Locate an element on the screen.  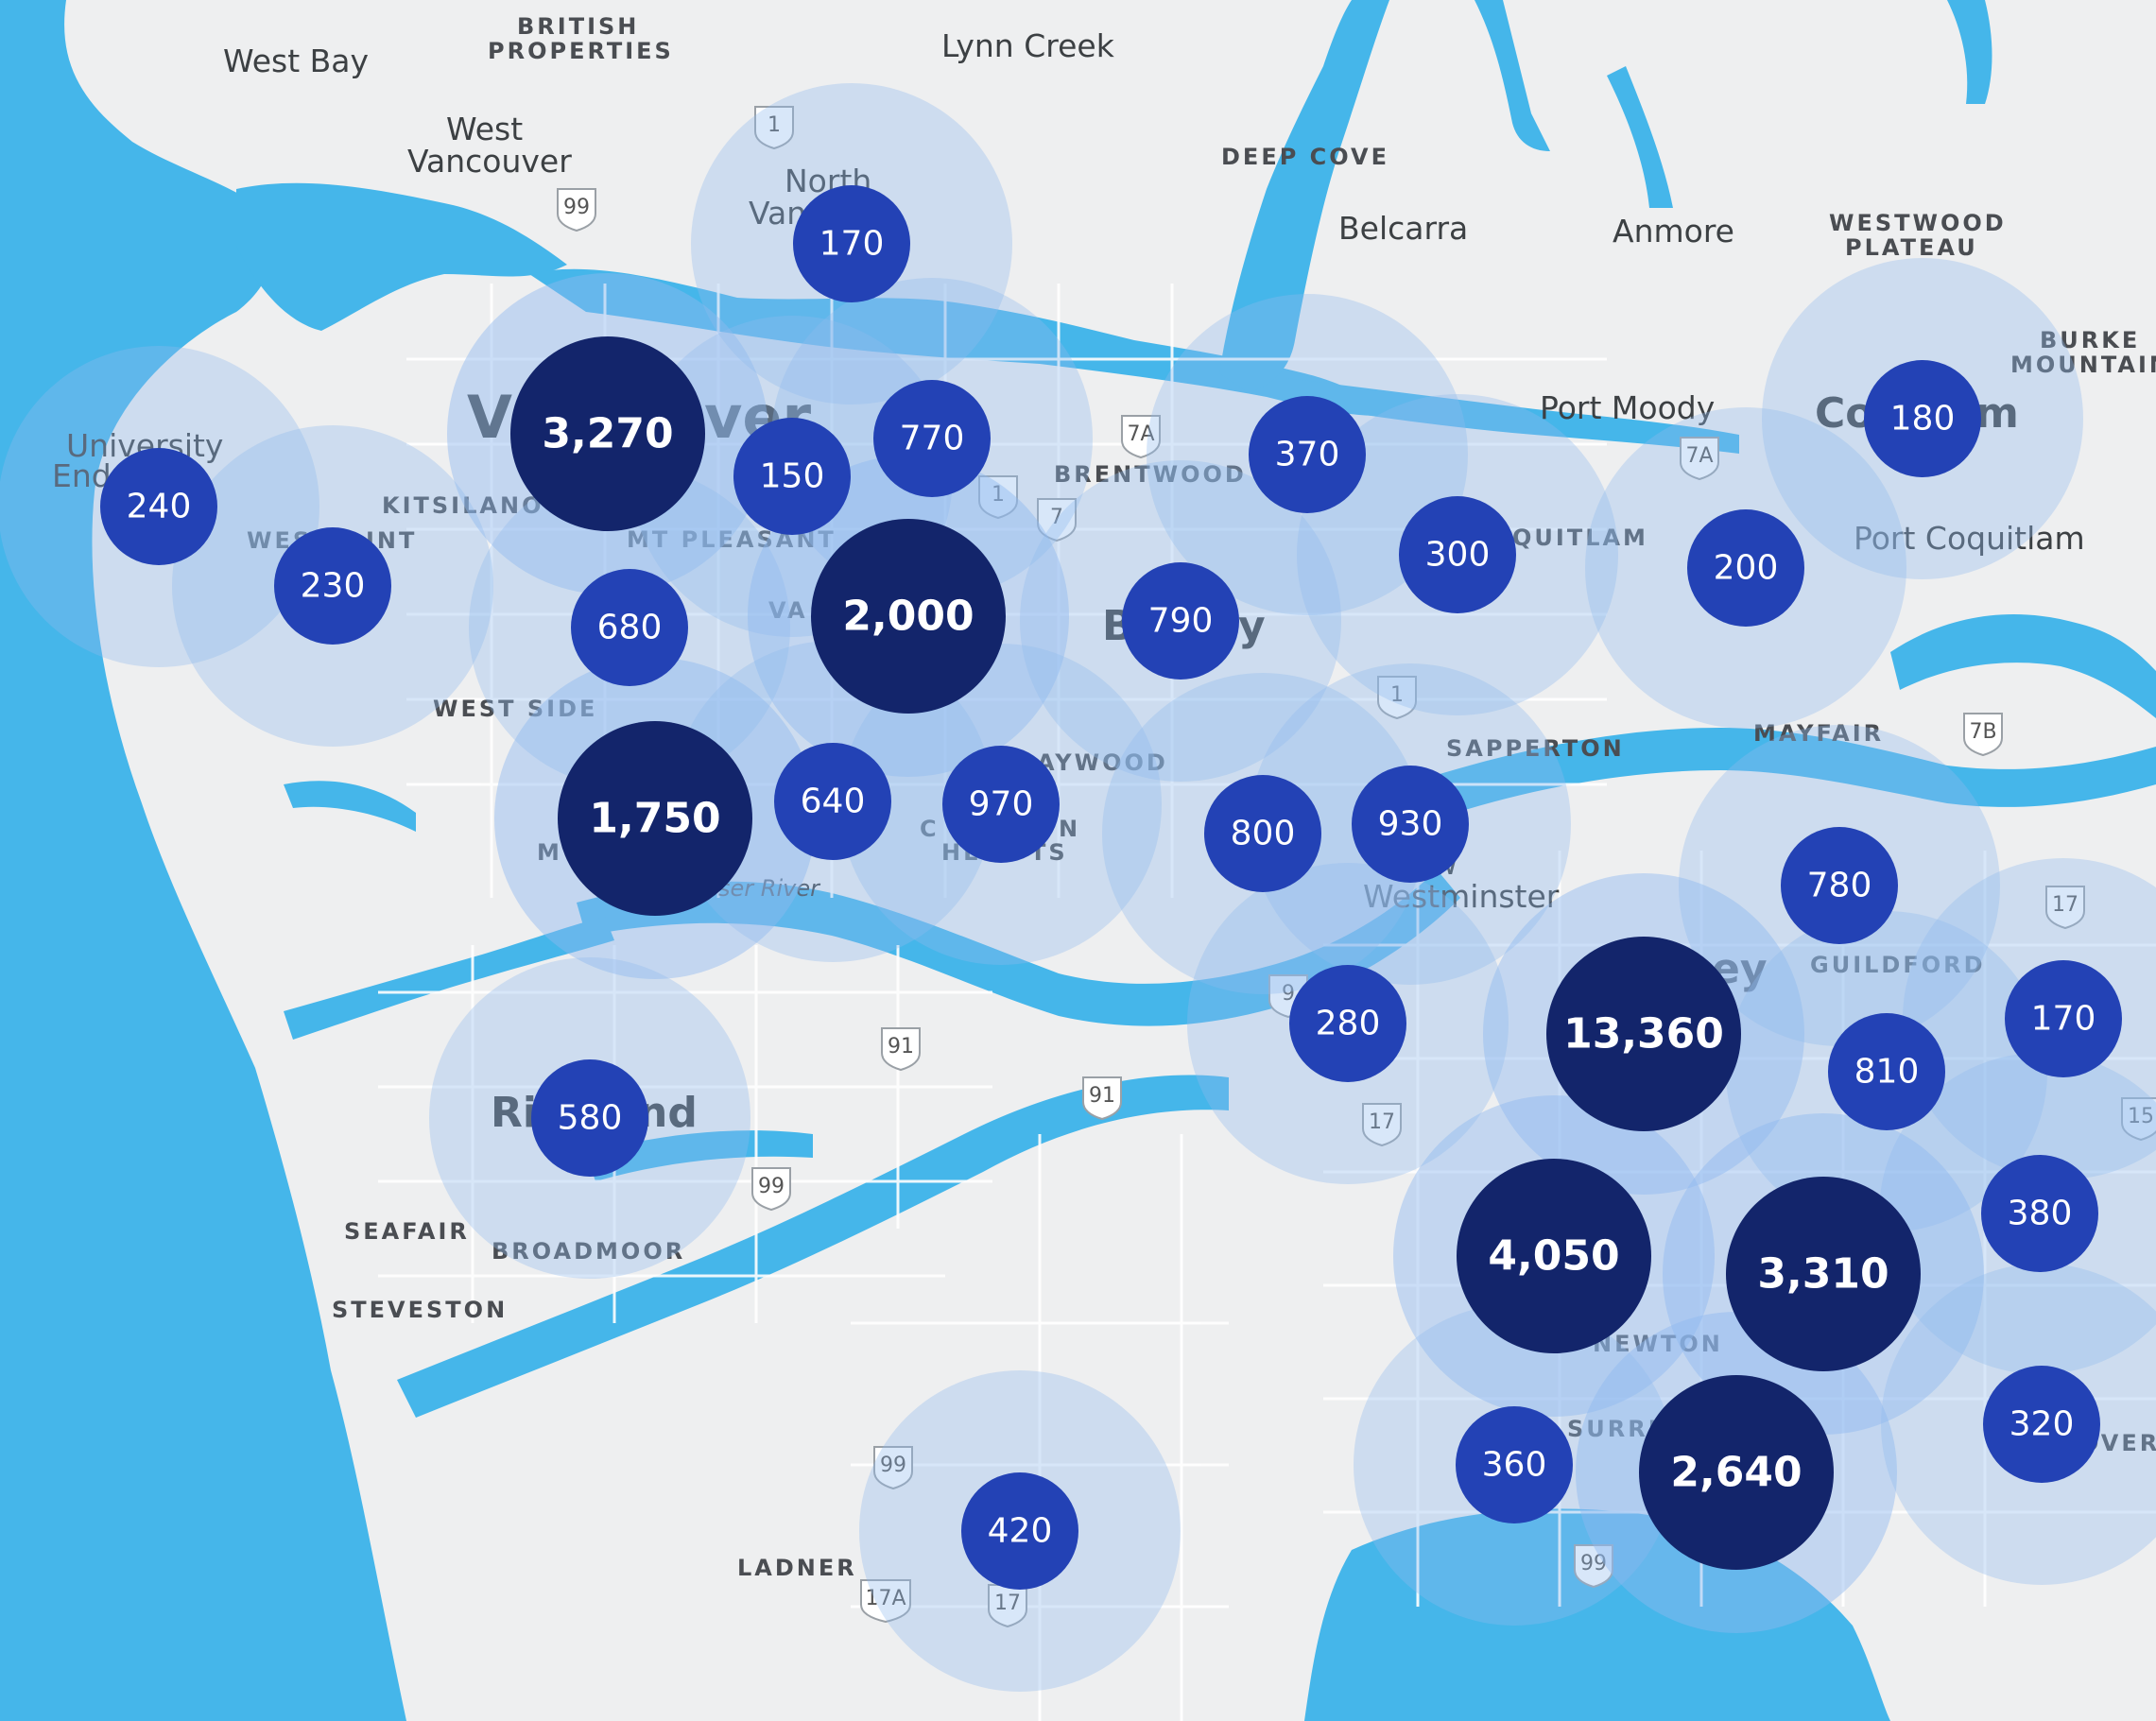
cluster-marker-sunset: 640 is located at coordinates (833, 802).